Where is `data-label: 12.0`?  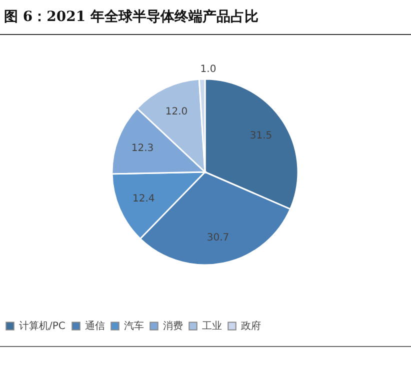 data-label: 12.0 is located at coordinates (176, 112).